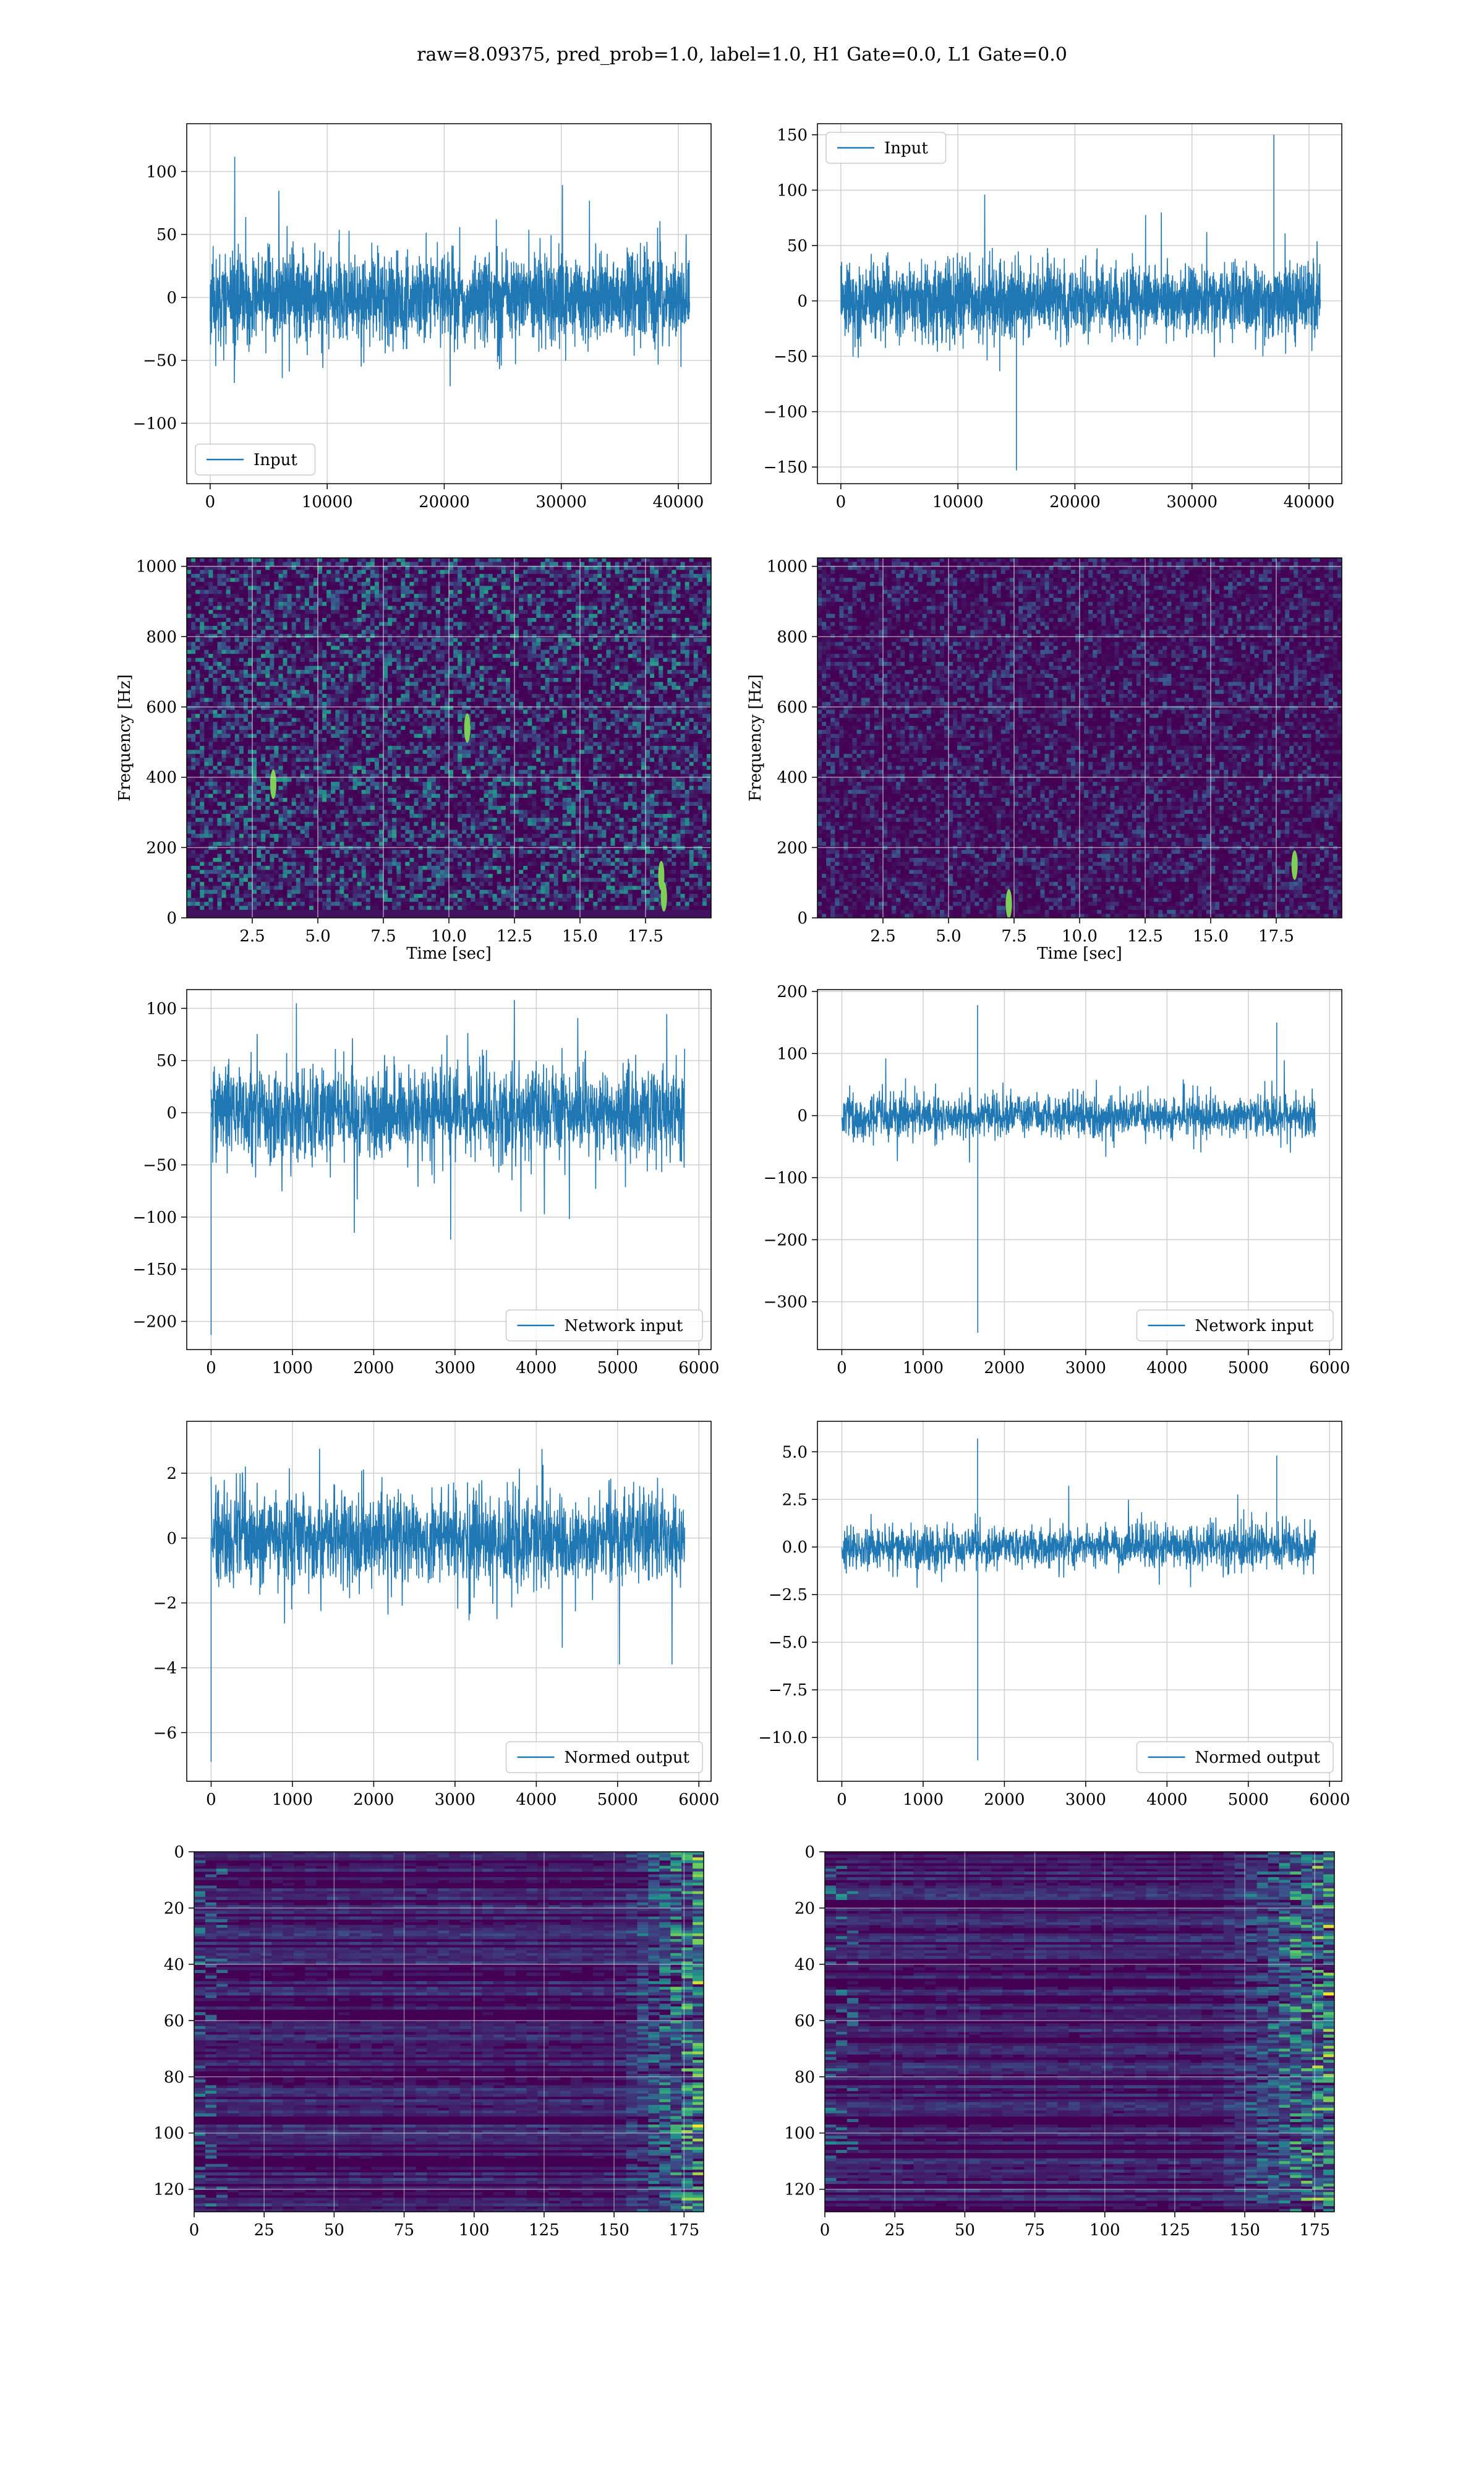  What do you see at coordinates (805, 1908) in the screenshot?
I see `y-tick-label: 20` at bounding box center [805, 1908].